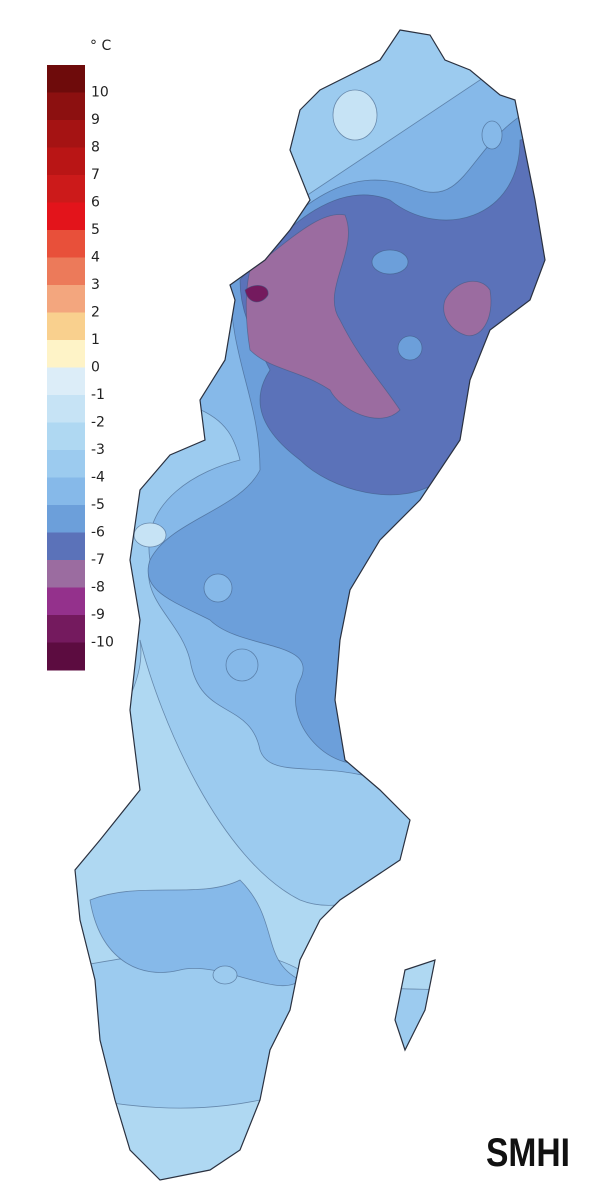  What do you see at coordinates (95, 148) in the screenshot?
I see `legend-tick-label: 8` at bounding box center [95, 148].